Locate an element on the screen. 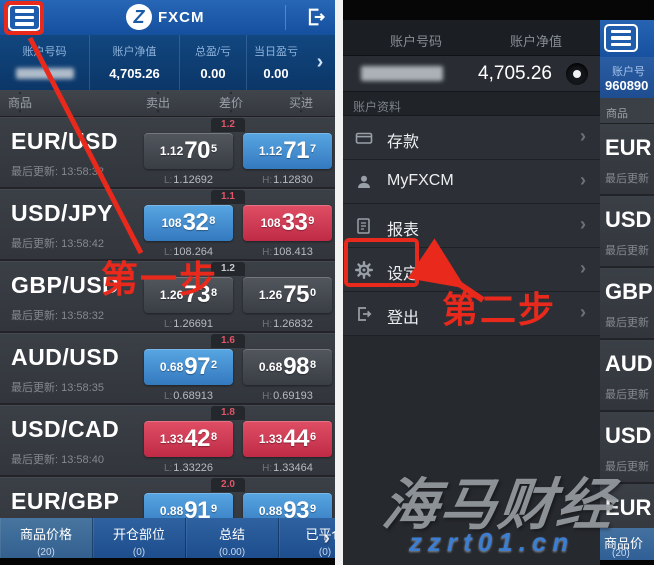 Image resolution: width=654 pixels, height=565 pixels. tab-count: (20) is located at coordinates (46, 552).